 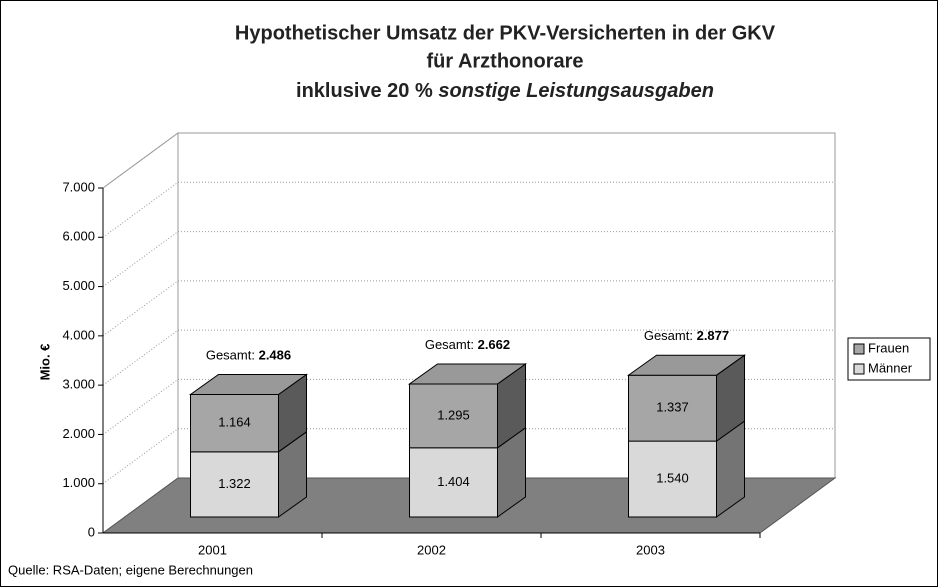 What do you see at coordinates (44, 362) in the screenshot?
I see `y-axis-label: Mio. €` at bounding box center [44, 362].